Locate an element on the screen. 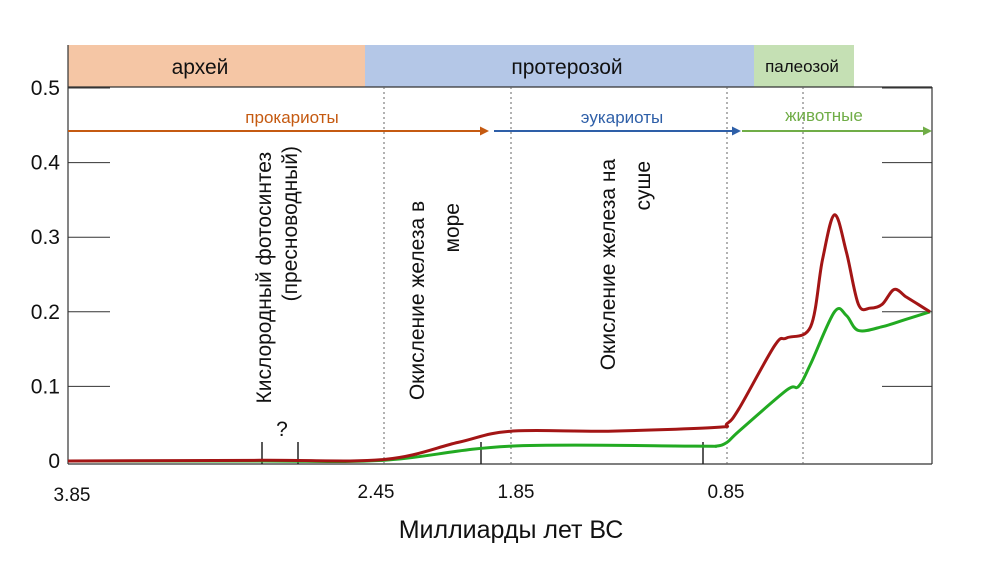 This screenshot has height=563, width=1000. x-tick-label-3.85: 3.85 is located at coordinates (72, 495).